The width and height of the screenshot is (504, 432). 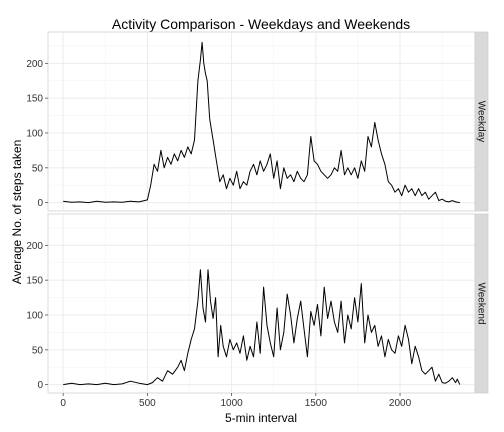 What do you see at coordinates (63, 403) in the screenshot?
I see `x-tick-label: 0` at bounding box center [63, 403].